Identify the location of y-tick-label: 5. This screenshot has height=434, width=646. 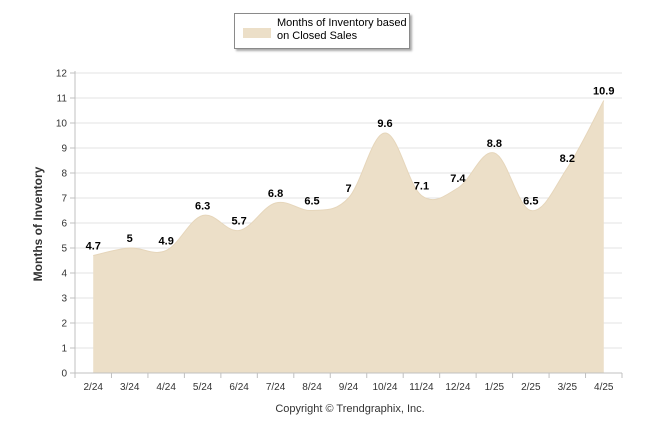
(64, 249).